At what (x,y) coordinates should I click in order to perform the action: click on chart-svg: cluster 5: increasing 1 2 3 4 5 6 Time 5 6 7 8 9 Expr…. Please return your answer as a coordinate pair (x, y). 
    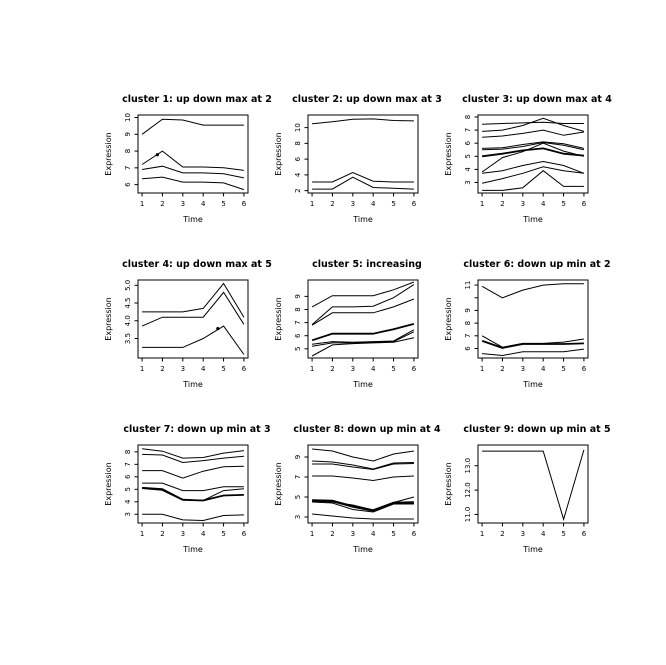
    Looking at the image, I should click on (348, 324).